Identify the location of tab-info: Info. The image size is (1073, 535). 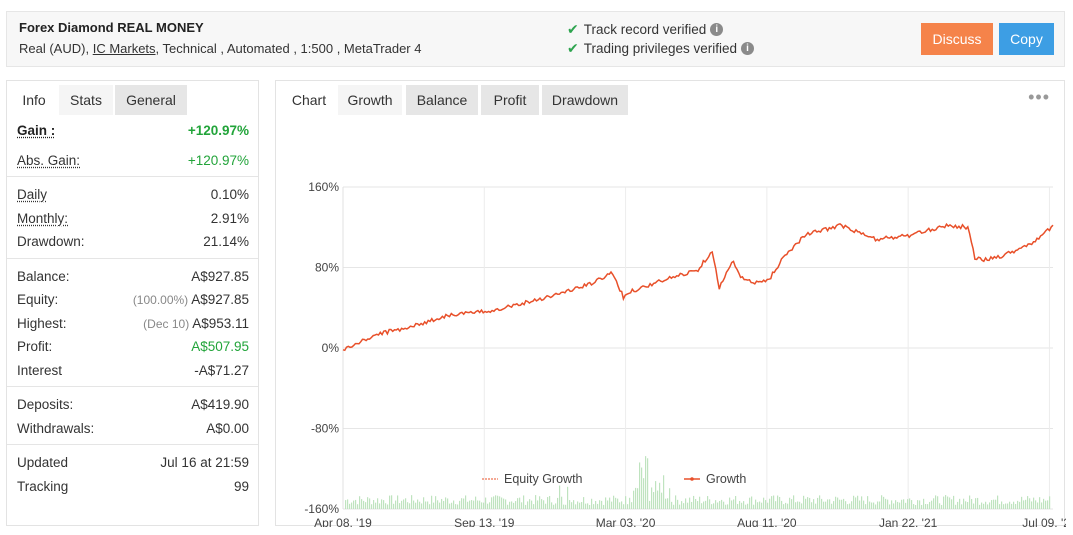
(34, 100).